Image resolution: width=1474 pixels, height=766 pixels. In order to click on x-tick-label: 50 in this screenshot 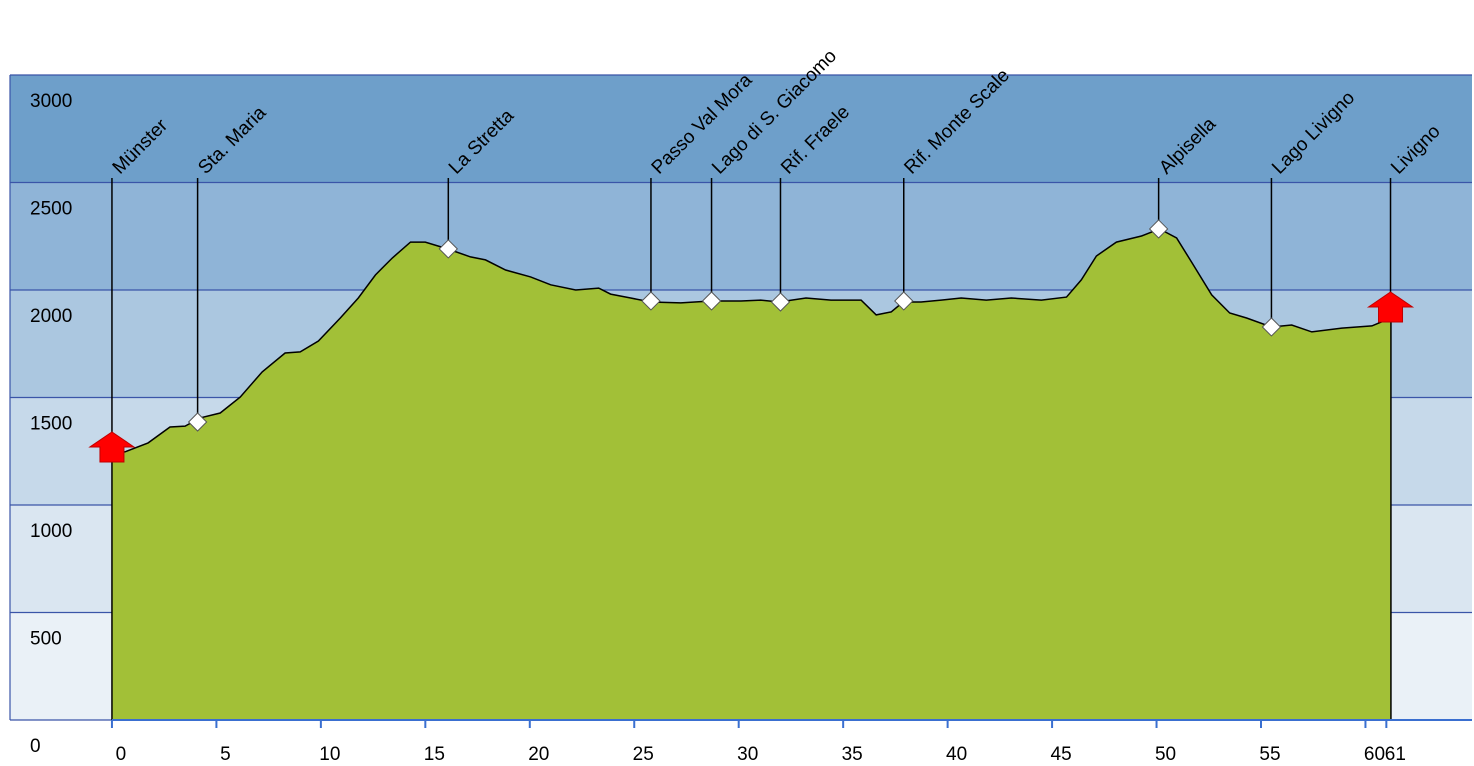, I will do `click(1165, 754)`.